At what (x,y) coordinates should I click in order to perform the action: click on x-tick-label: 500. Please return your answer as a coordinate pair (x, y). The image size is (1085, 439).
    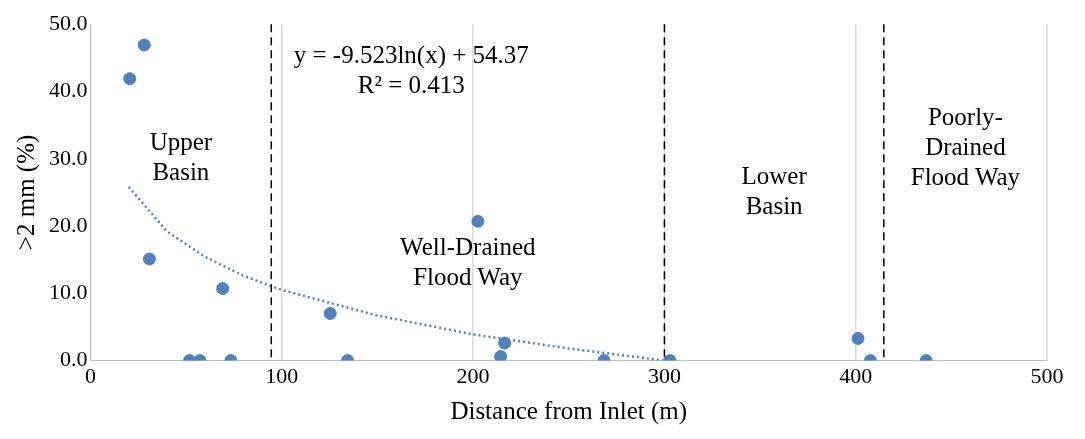
    Looking at the image, I should click on (1047, 375).